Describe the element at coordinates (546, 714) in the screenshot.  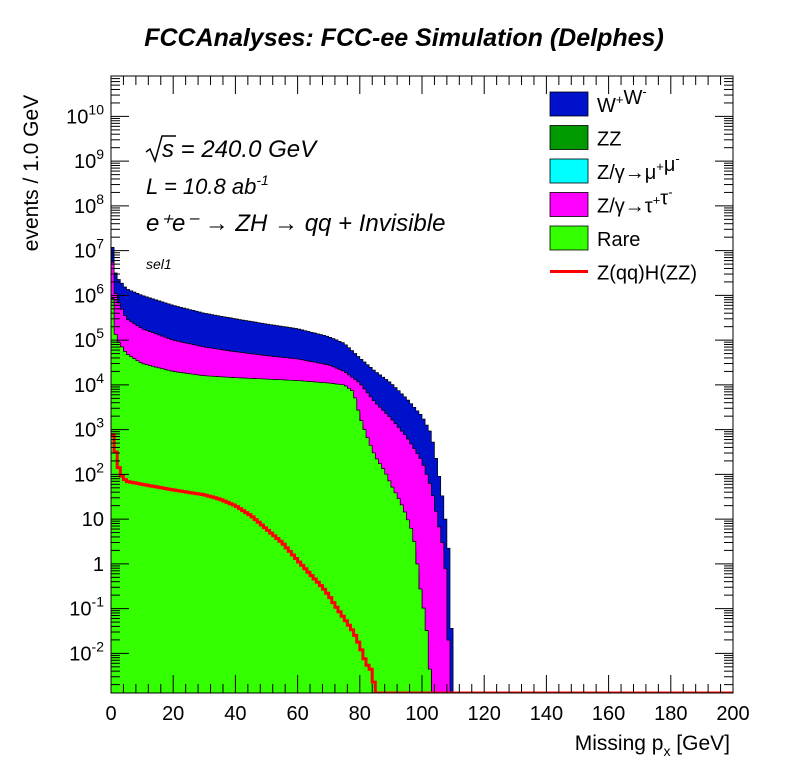
I see `x-tick-label: 140` at that location.